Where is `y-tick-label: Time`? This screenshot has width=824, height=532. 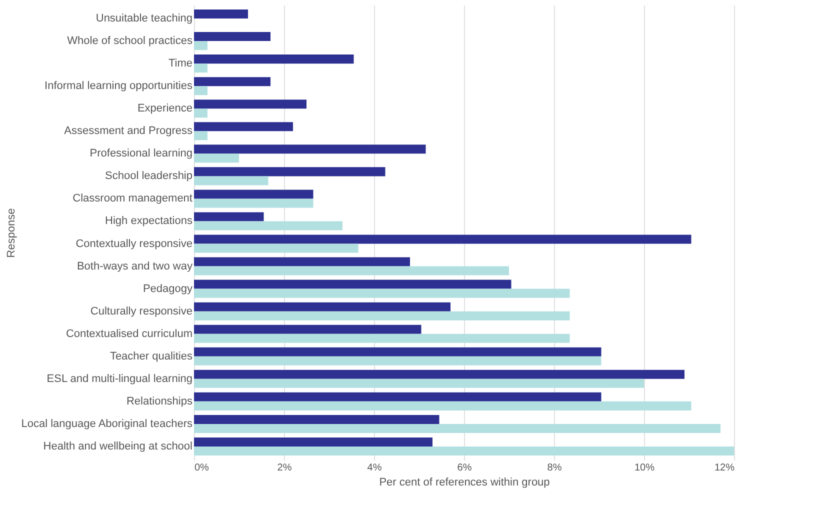 y-tick-label: Time is located at coordinates (180, 64).